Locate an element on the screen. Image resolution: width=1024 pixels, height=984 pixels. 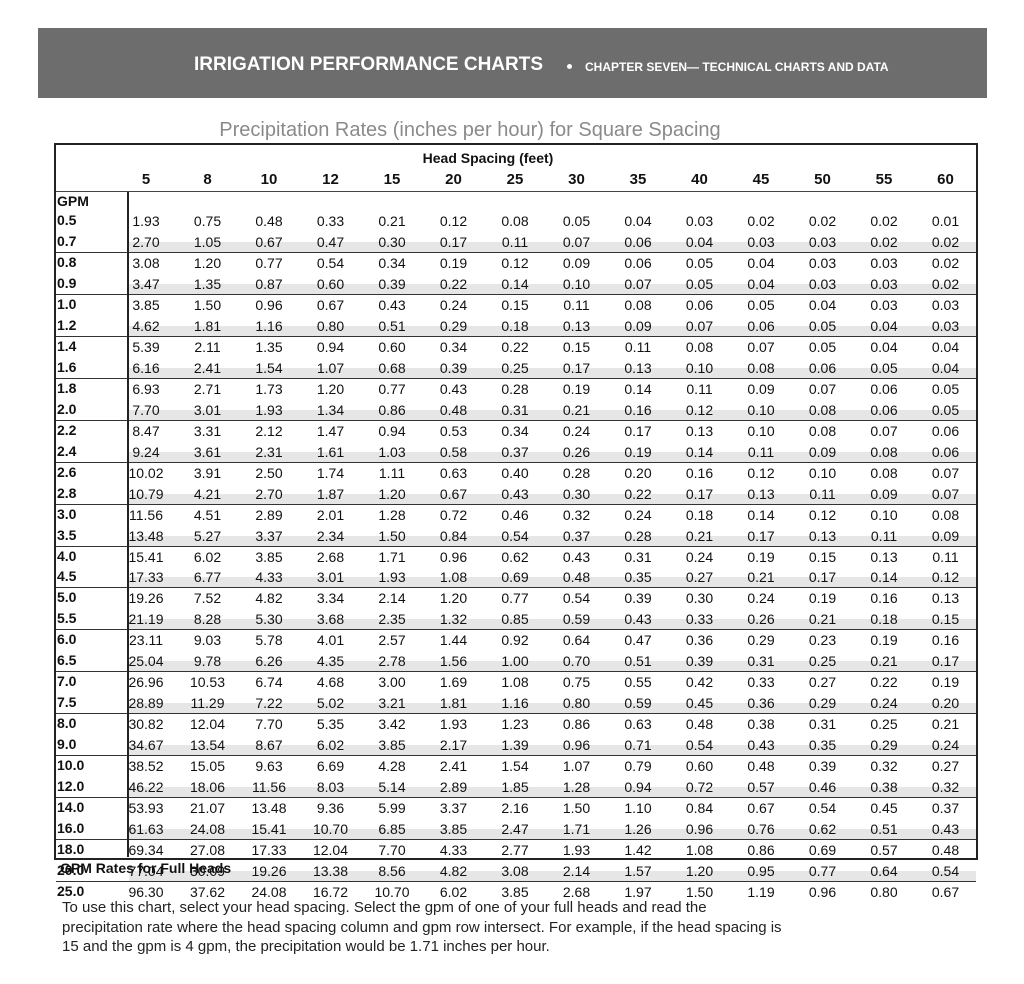
rate-cell: 0.29 is located at coordinates (884, 745).